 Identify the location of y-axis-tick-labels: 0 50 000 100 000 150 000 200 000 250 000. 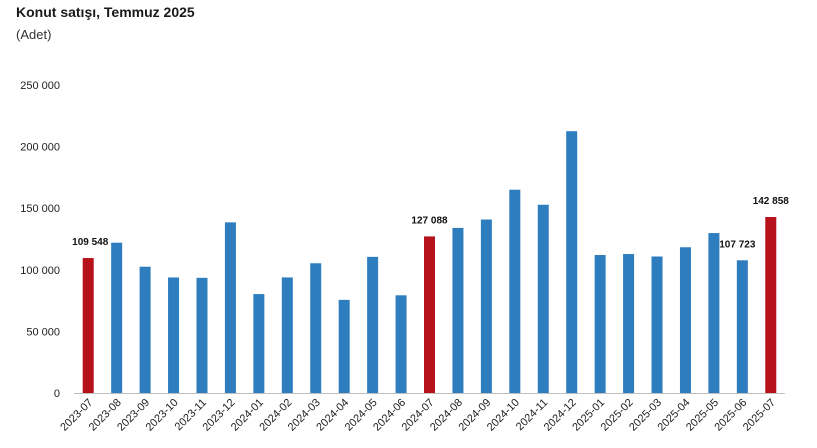
(40, 240).